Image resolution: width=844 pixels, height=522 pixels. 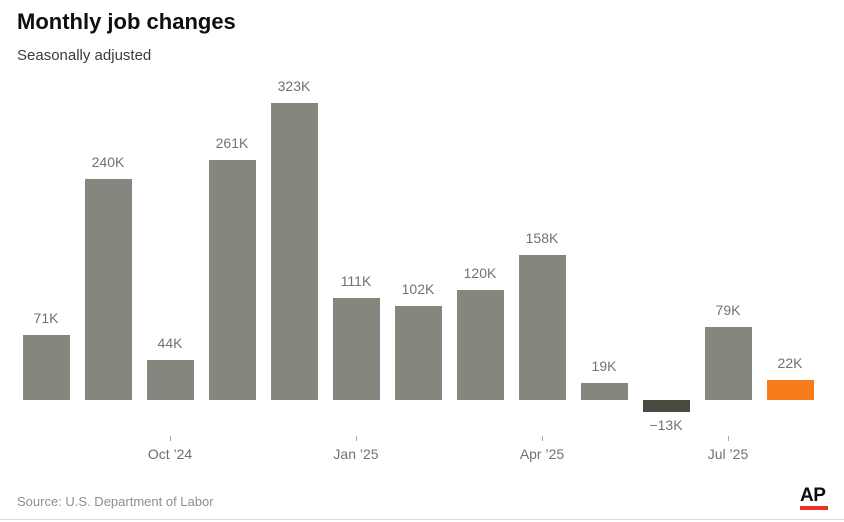 I want to click on x-axis-tick-label: Apr ’25, so click(x=542, y=454).